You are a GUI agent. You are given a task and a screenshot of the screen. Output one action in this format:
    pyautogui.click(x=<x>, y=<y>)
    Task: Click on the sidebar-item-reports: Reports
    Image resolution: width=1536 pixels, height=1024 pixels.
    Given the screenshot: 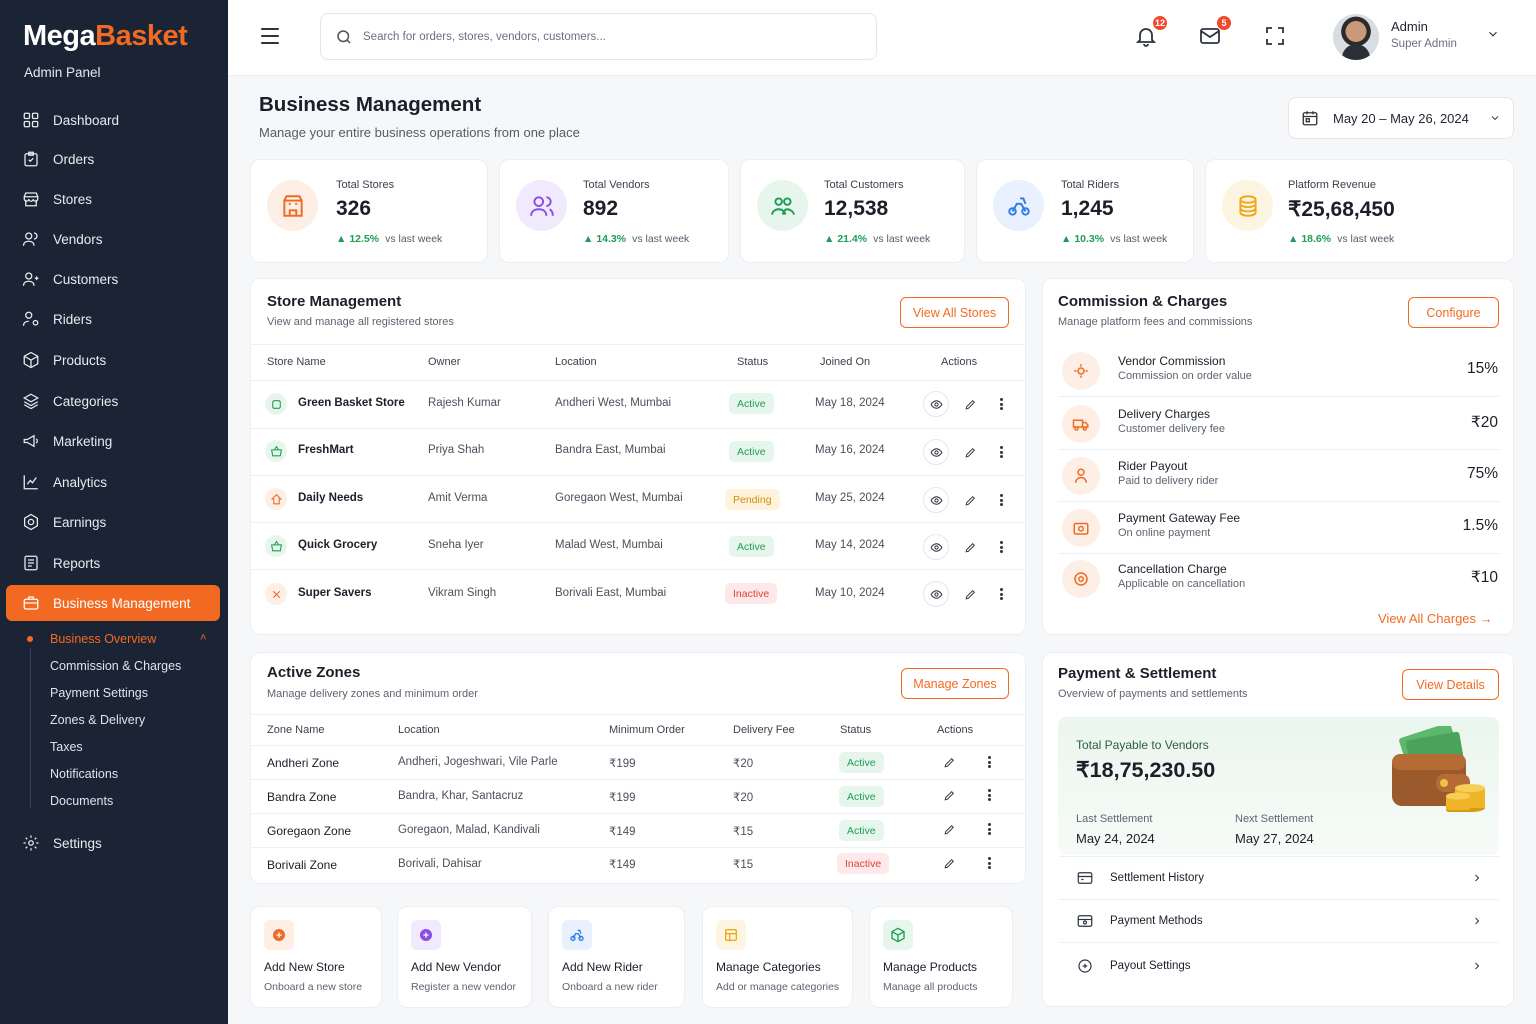 What is the action you would take?
    pyautogui.click(x=113, y=563)
    